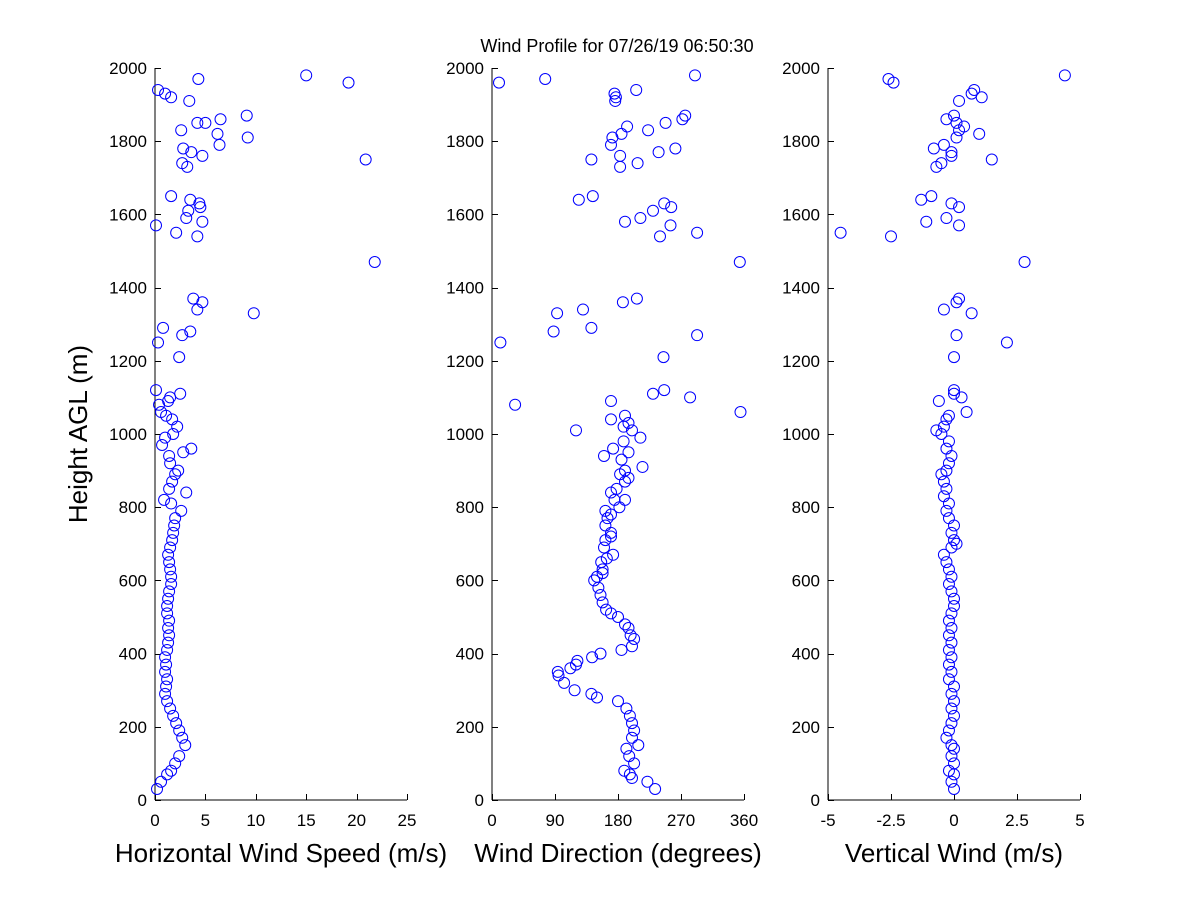 This screenshot has width=1200, height=900. Describe the element at coordinates (407, 820) in the screenshot. I see `x-tick-label: 25` at that location.